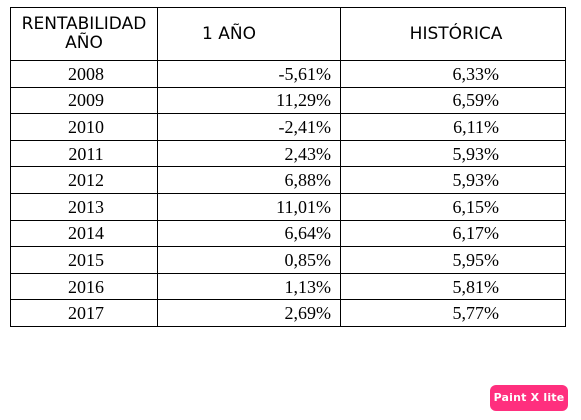 Image resolution: width=581 pixels, height=420 pixels. I want to click on one-year-cell: 1,13%, so click(249, 286).